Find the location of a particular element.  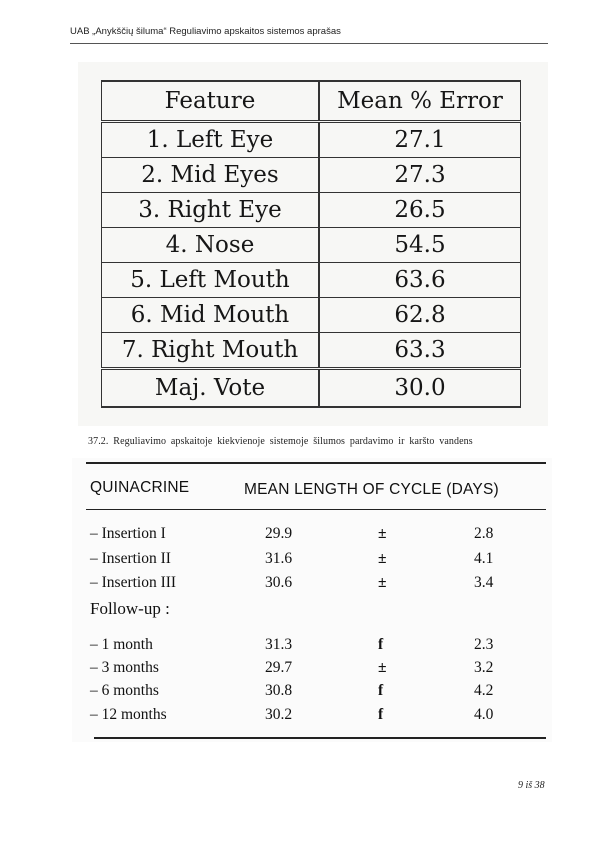

table-row: – 6 months 30.8 f 4.2 is located at coordinates (312, 693).